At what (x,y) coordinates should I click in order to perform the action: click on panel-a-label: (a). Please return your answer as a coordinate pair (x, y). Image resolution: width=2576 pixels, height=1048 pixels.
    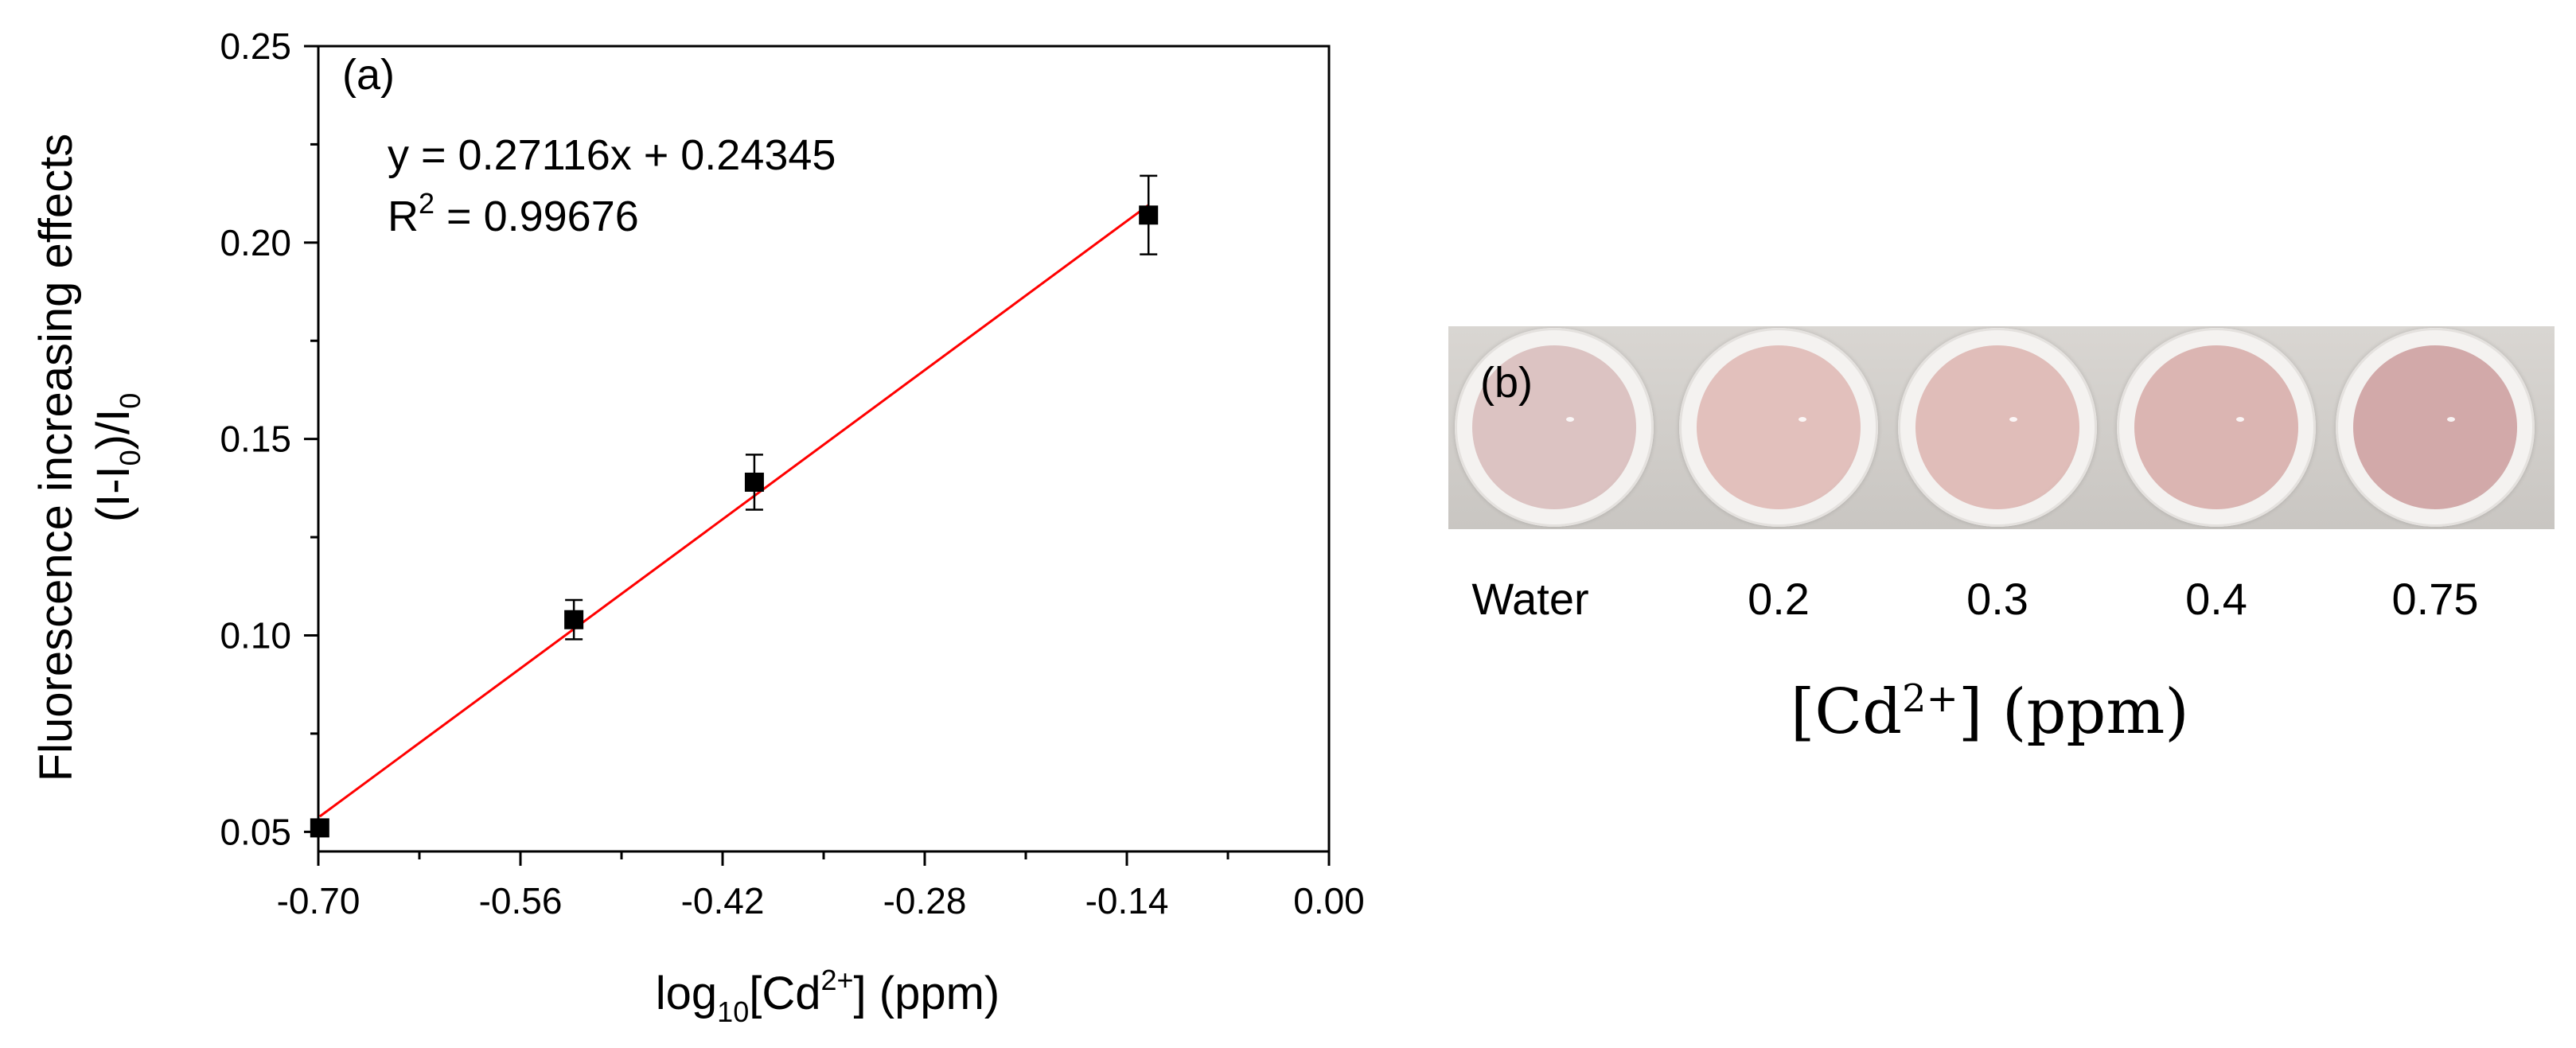
    Looking at the image, I should click on (368, 75).